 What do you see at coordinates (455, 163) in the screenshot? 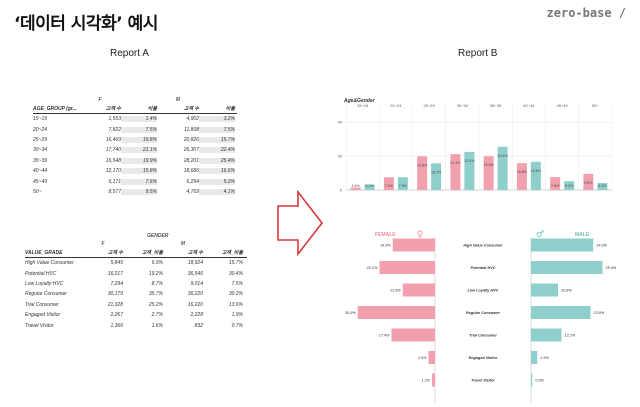
I see `data-label: 21.1%` at bounding box center [455, 163].